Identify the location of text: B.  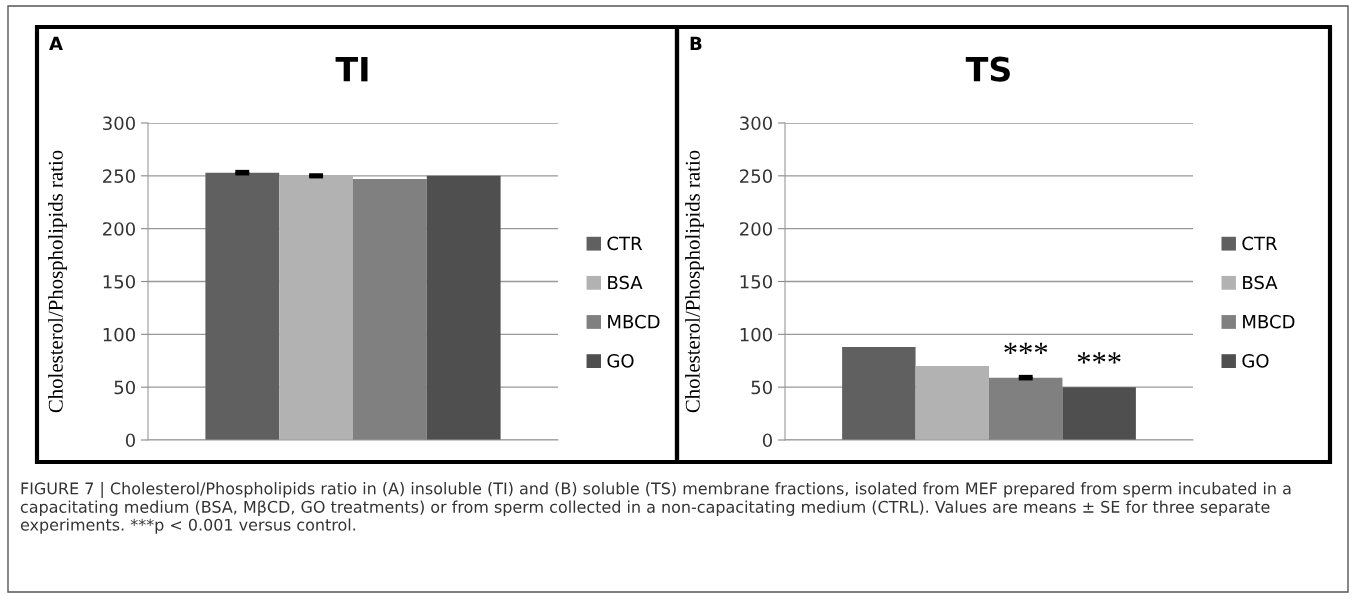
(696, 43).